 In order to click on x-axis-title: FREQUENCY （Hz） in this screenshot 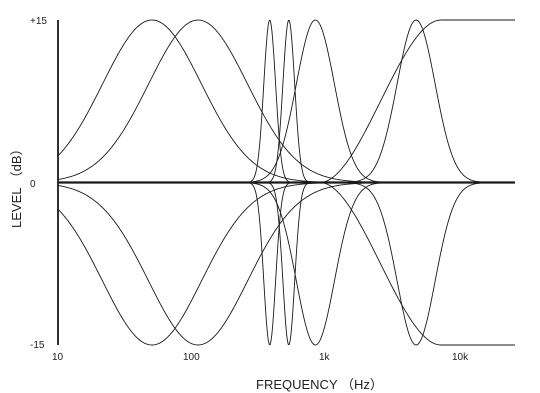, I will do `click(319, 384)`.